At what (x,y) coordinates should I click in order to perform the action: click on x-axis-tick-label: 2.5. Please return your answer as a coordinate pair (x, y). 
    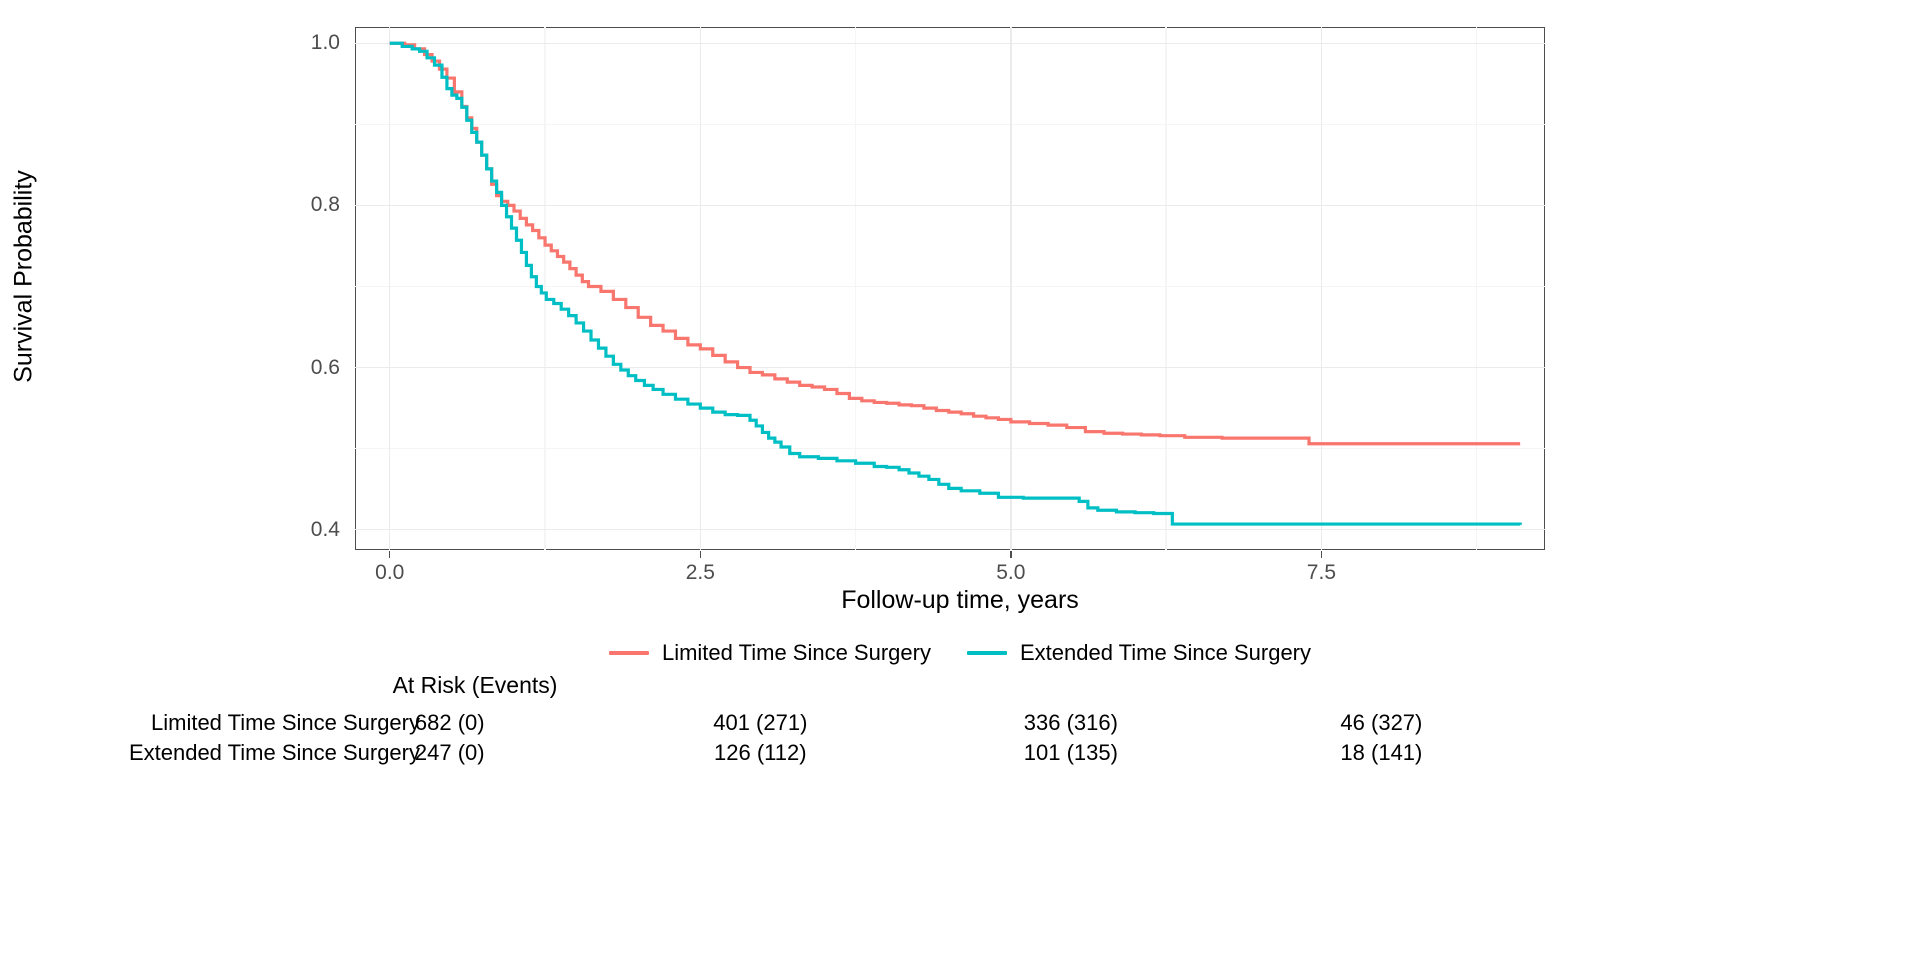
    Looking at the image, I should click on (700, 572).